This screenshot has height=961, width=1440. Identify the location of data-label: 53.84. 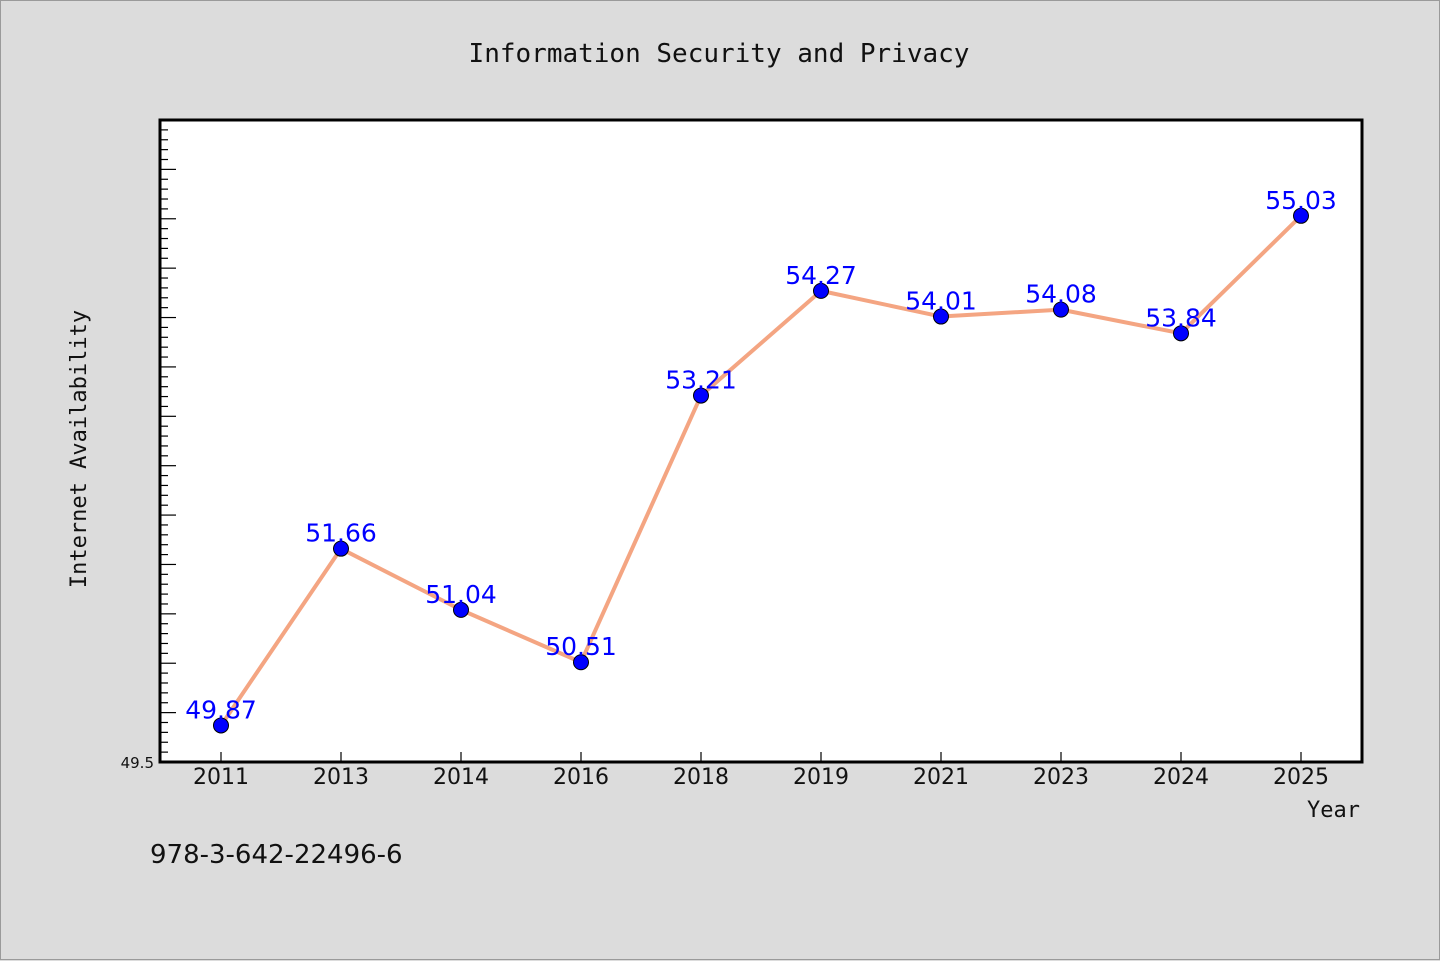
(1181, 317).